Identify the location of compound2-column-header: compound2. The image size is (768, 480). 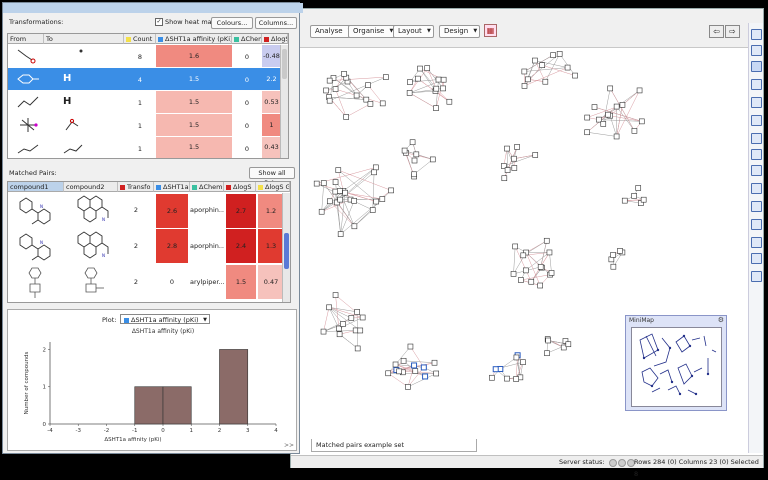
(91, 187).